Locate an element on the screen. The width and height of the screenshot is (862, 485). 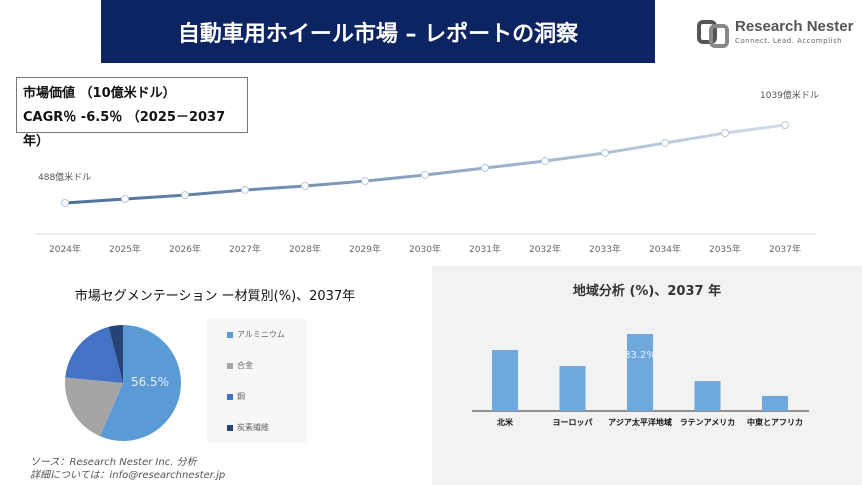
logo-tagline: Connect. Lead. Accomplish is located at coordinates (789, 41).